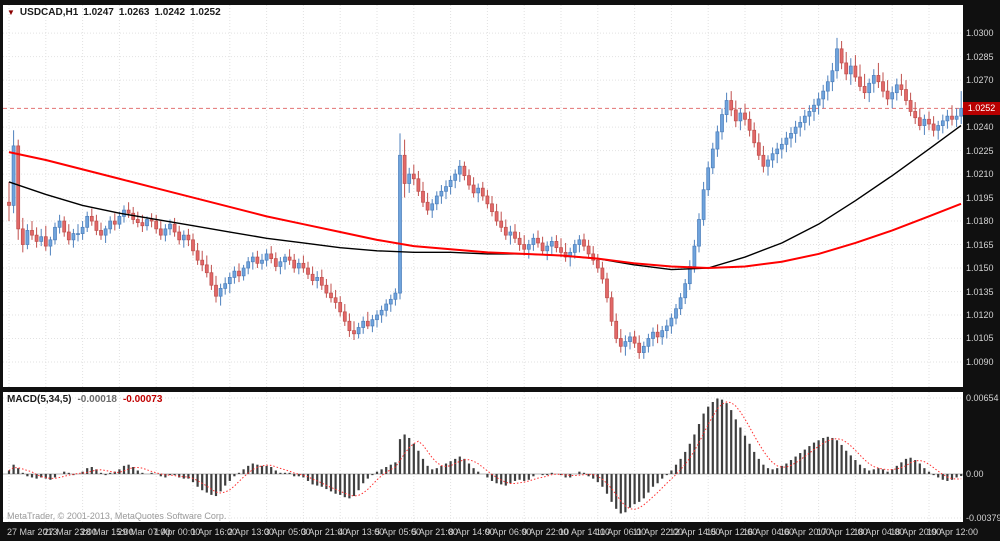  I want to click on price-axis-label: 1.0090, so click(980, 361).